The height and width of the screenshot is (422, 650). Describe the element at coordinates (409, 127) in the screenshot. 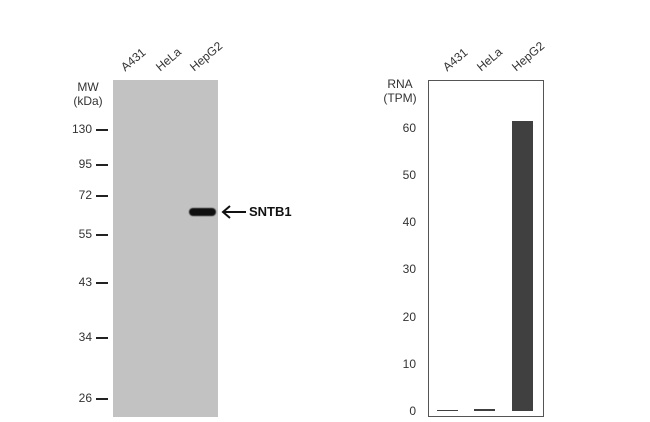

I see `rna-ytick-label: 60` at that location.